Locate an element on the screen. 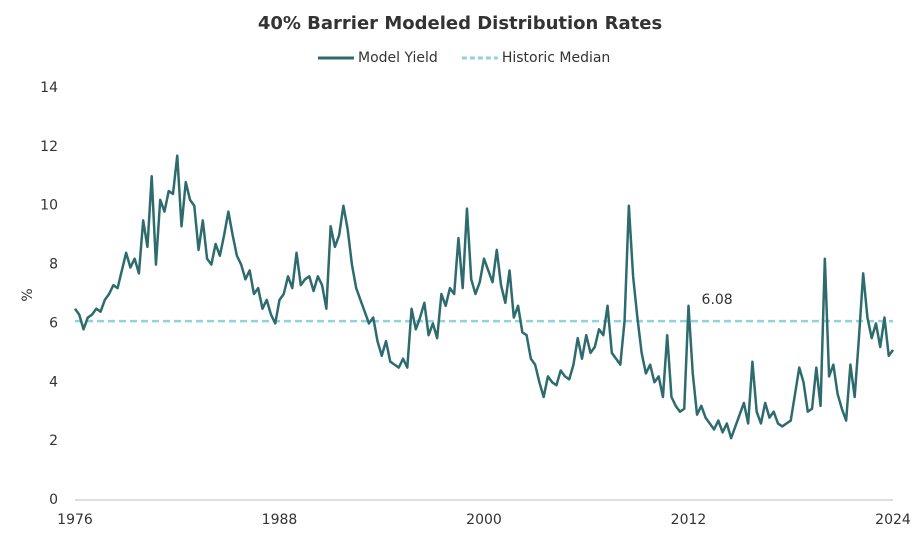  y-tick-label: 0 is located at coordinates (53, 500).